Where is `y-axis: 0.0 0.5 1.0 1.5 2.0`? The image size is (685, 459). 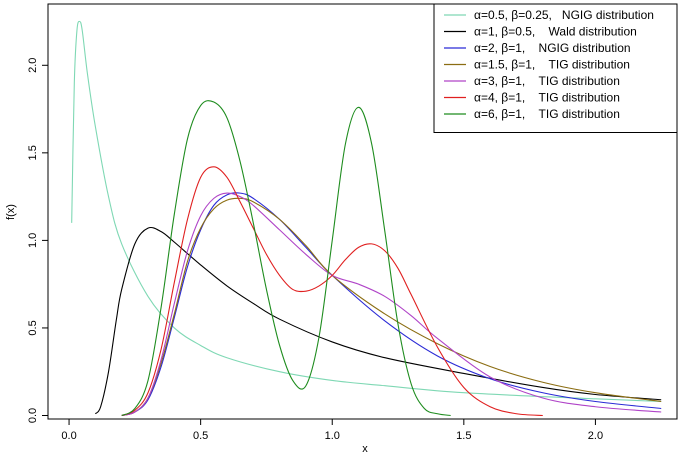 y-axis: 0.0 0.5 1.0 1.5 2.0 is located at coordinates (37, 240).